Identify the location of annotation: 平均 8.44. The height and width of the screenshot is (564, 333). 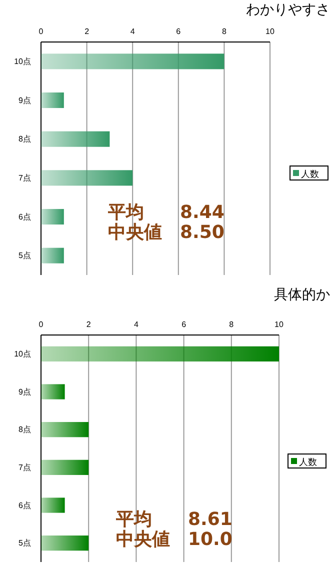
(165, 212).